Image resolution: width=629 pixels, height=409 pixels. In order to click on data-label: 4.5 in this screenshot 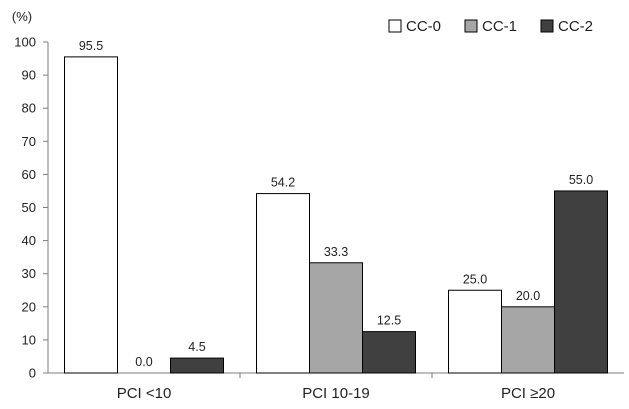, I will do `click(196, 347)`.